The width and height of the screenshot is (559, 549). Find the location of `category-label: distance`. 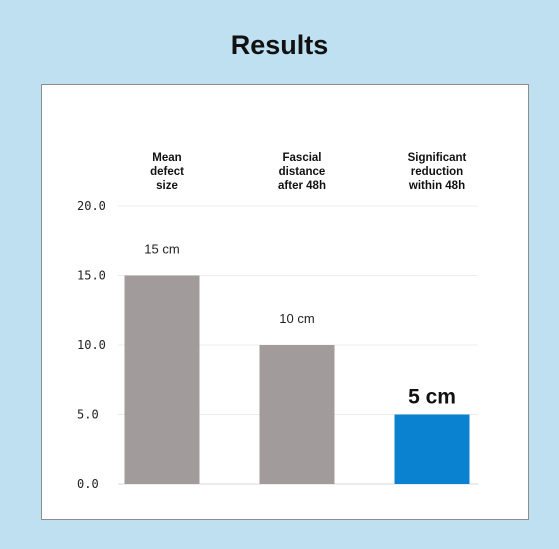

category-label: distance is located at coordinates (302, 172).